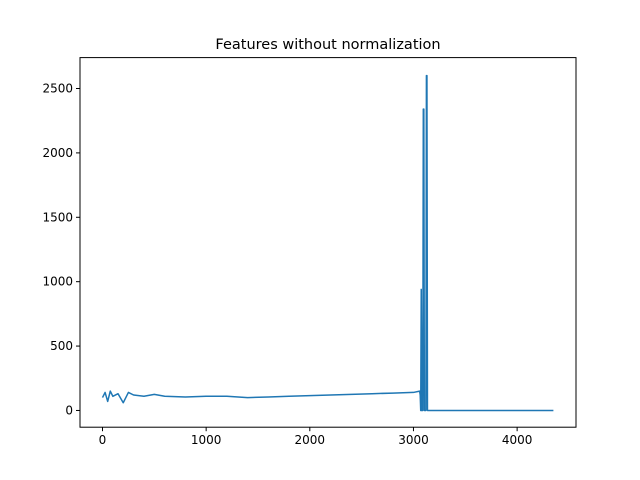 The height and width of the screenshot is (480, 640). I want to click on y-tick-label: 2000, so click(57, 153).